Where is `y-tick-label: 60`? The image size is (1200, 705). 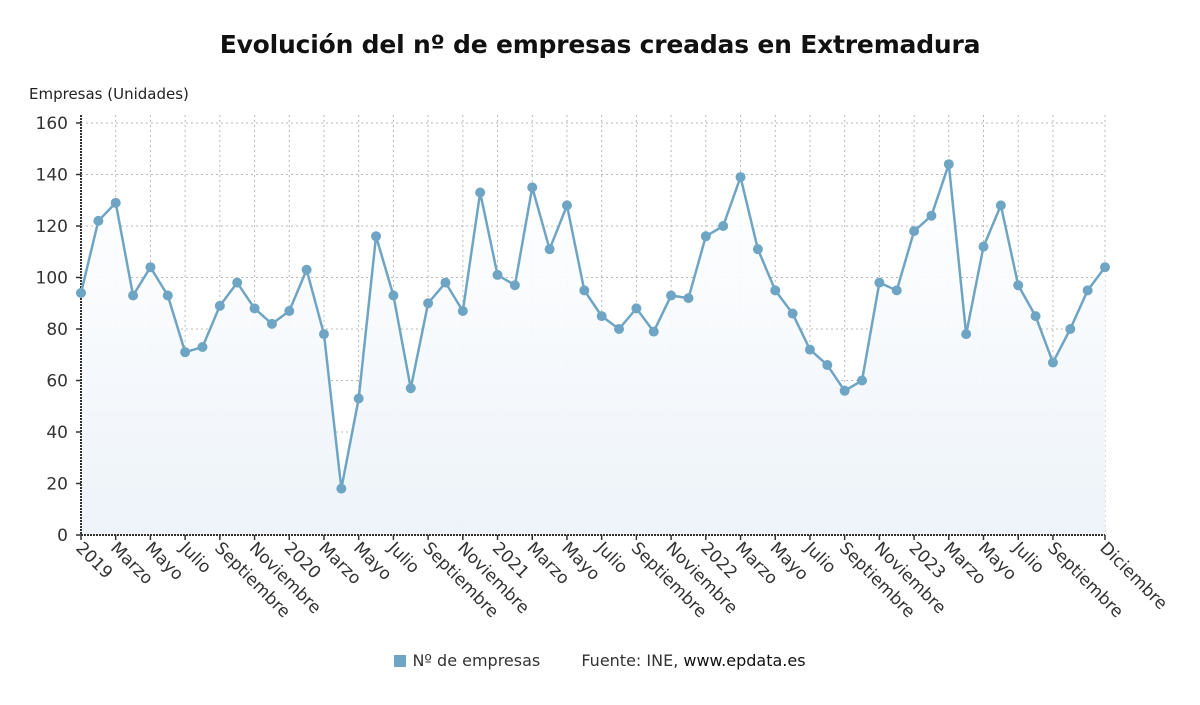 y-tick-label: 60 is located at coordinates (57, 382).